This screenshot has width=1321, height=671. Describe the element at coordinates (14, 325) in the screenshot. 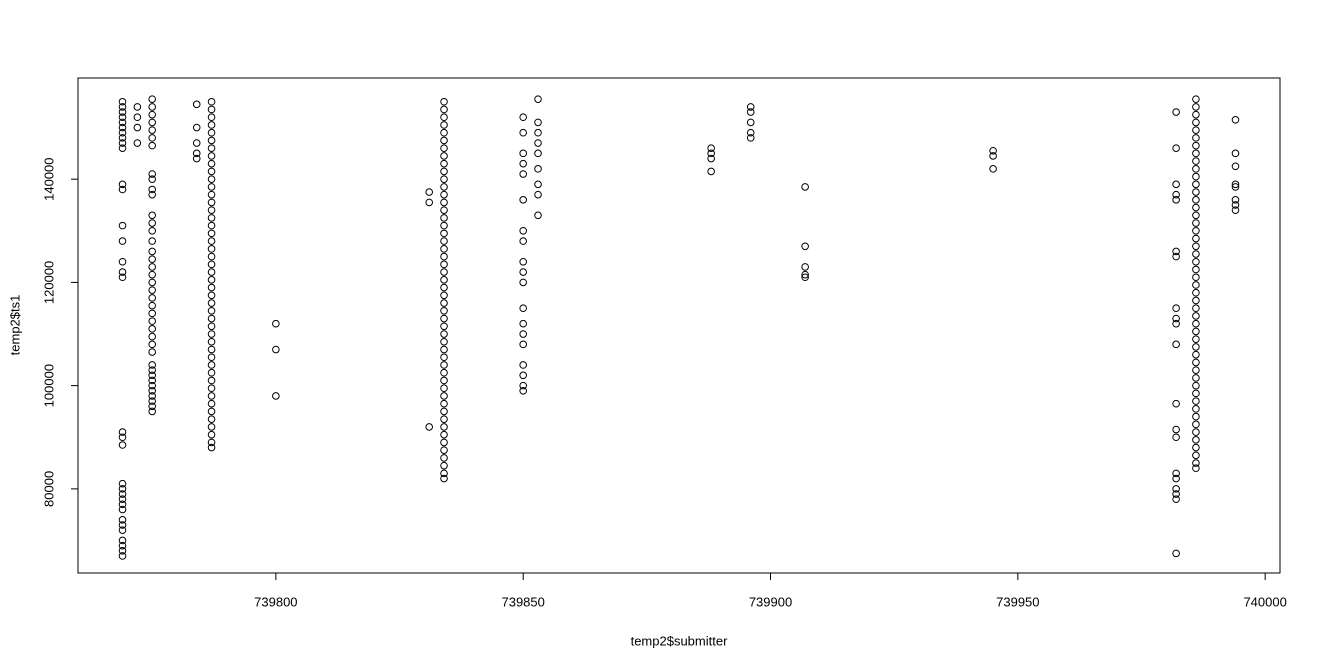

I see `y-axis-label: temp2$ts1` at that location.